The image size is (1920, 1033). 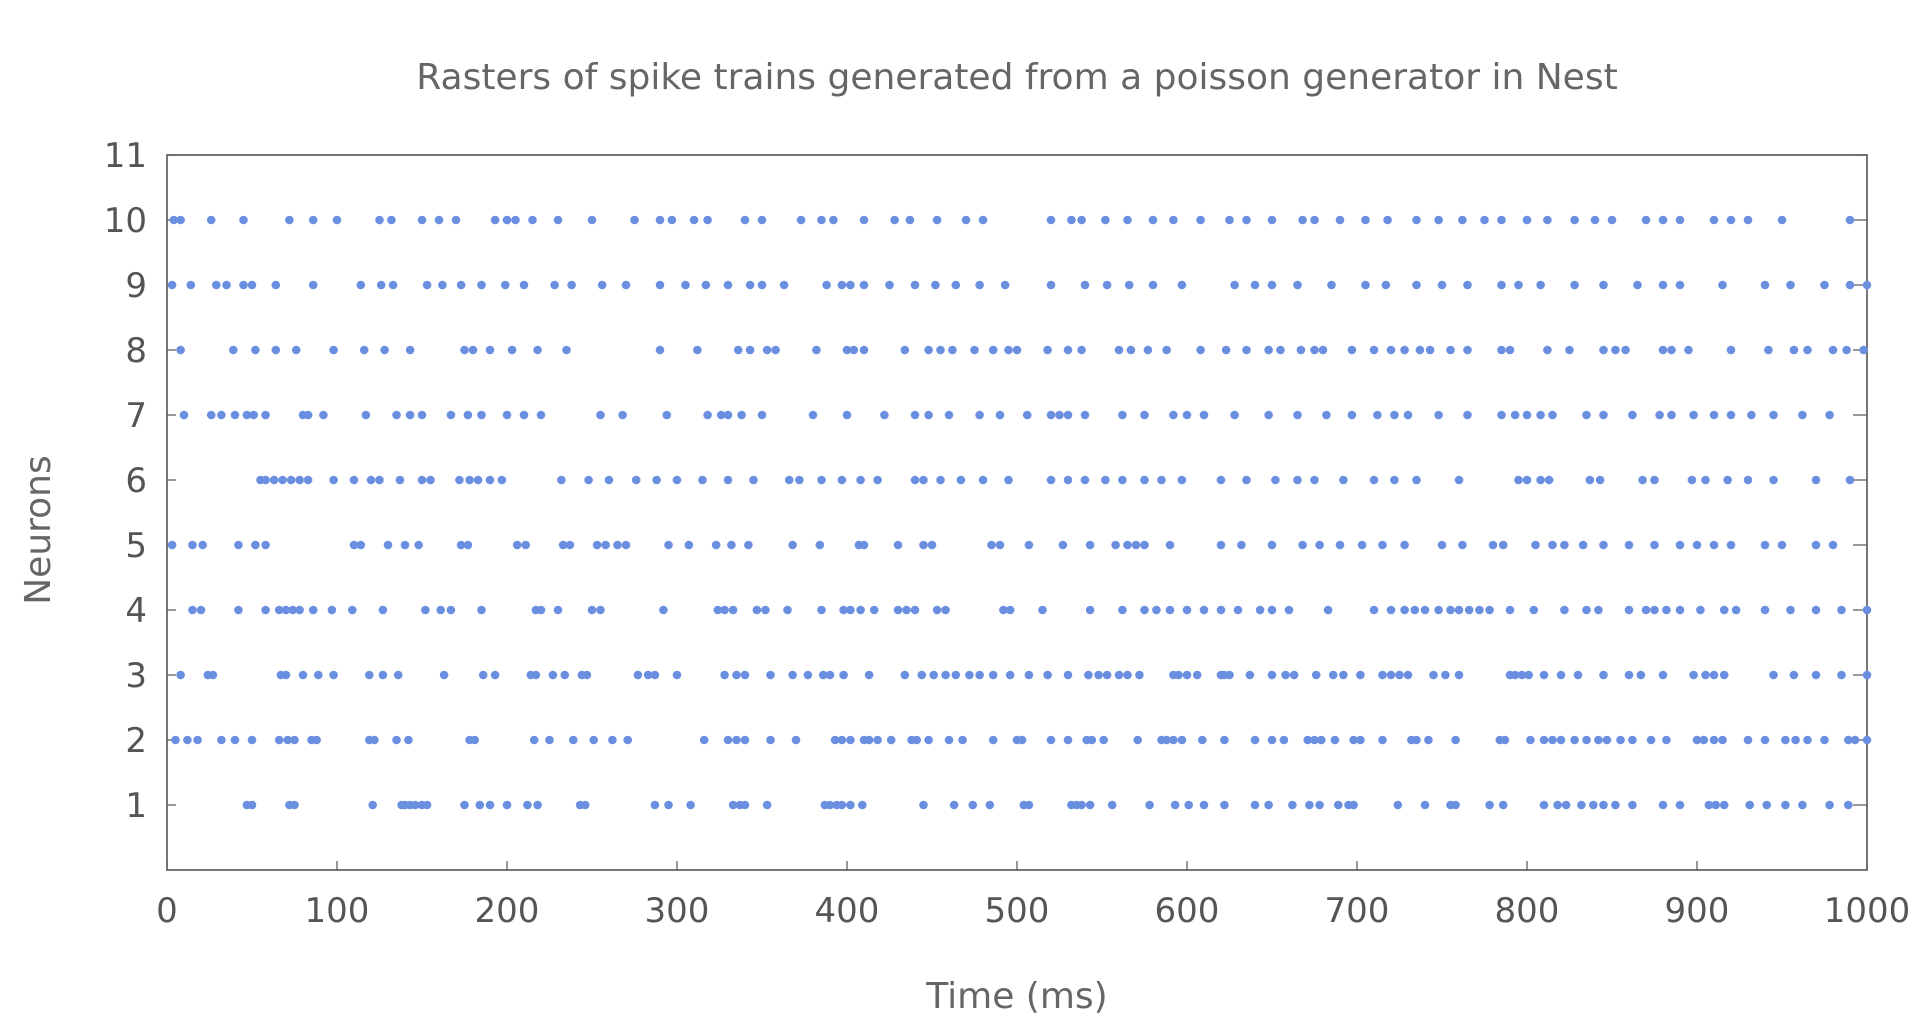 What do you see at coordinates (1697, 911) in the screenshot?
I see `x-tick-label: 900` at bounding box center [1697, 911].